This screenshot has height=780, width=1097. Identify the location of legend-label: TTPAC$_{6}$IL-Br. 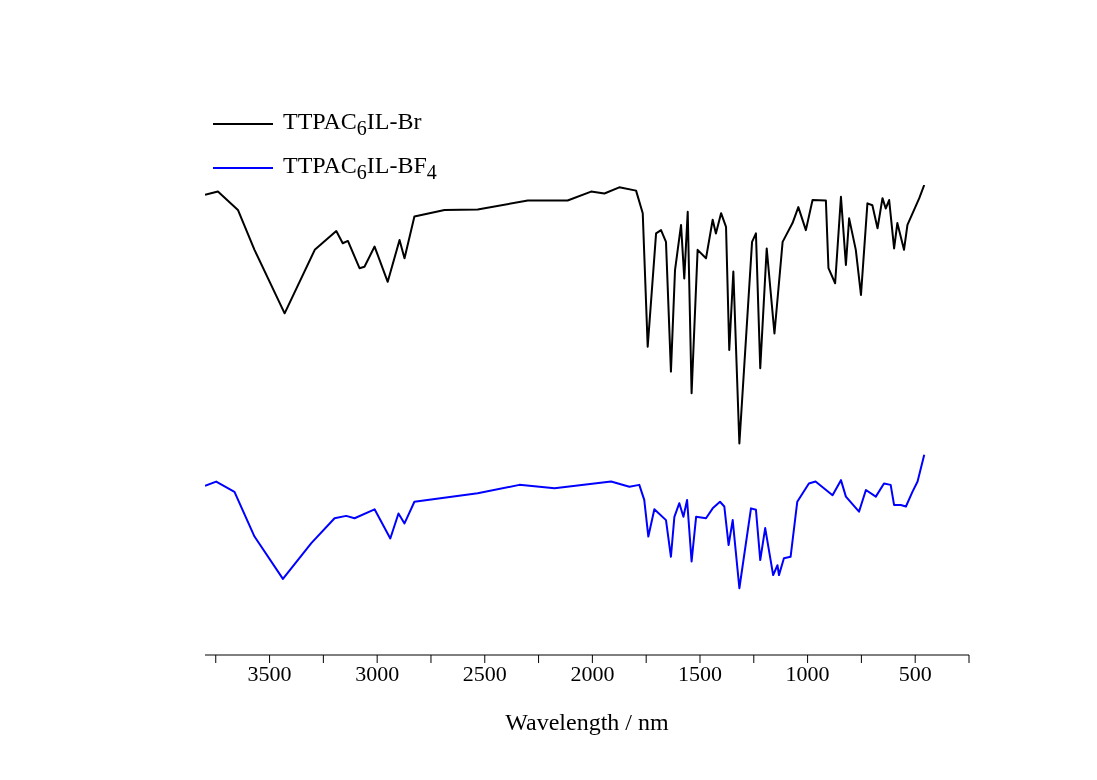
(352, 124).